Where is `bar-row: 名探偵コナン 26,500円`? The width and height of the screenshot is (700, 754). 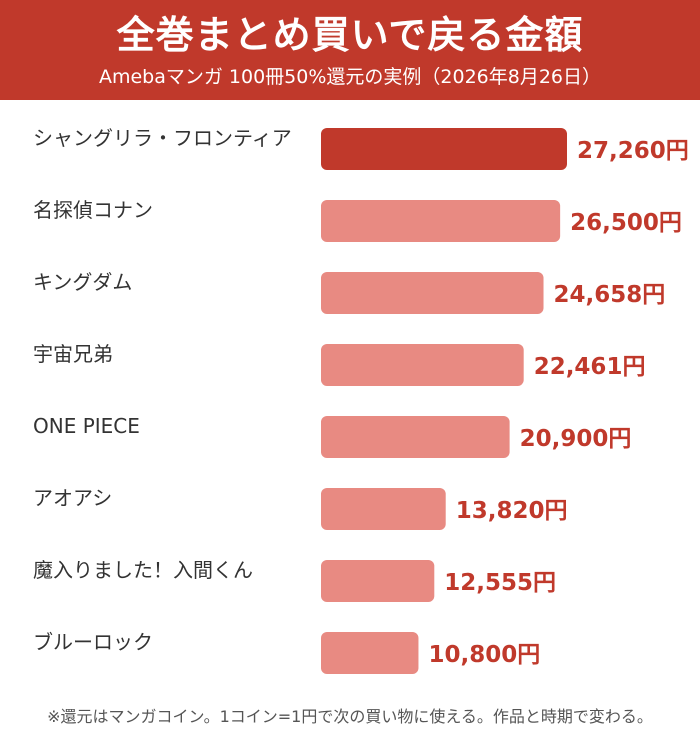 bar-row: 名探偵コナン 26,500円 is located at coordinates (357, 220).